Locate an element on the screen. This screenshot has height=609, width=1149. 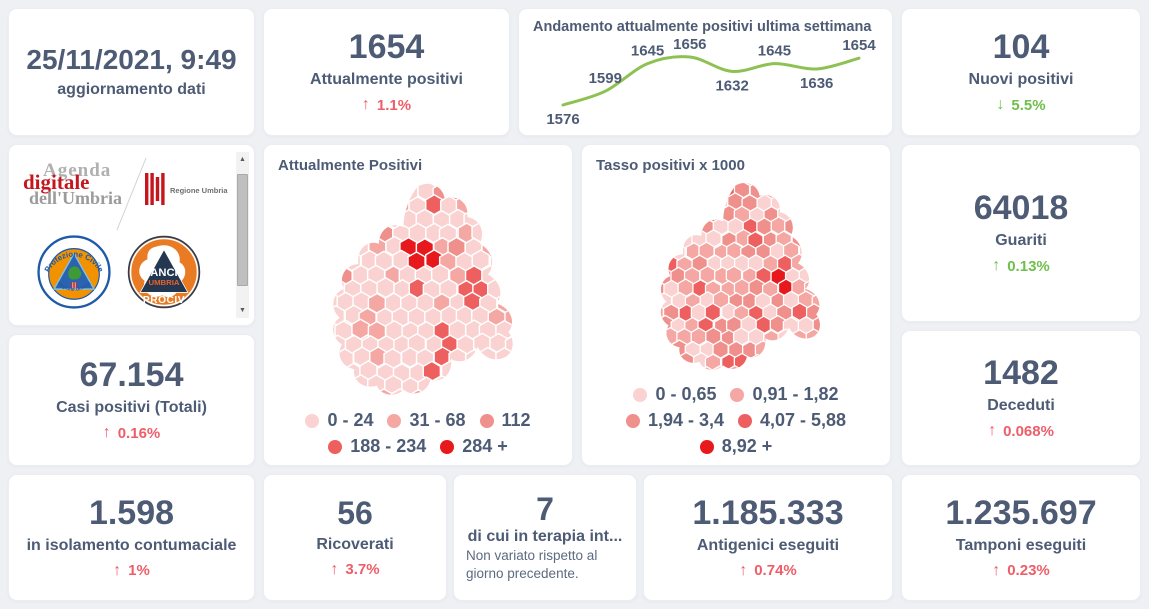
logos-scrollbar: ▲ ▼ is located at coordinates (242, 235).